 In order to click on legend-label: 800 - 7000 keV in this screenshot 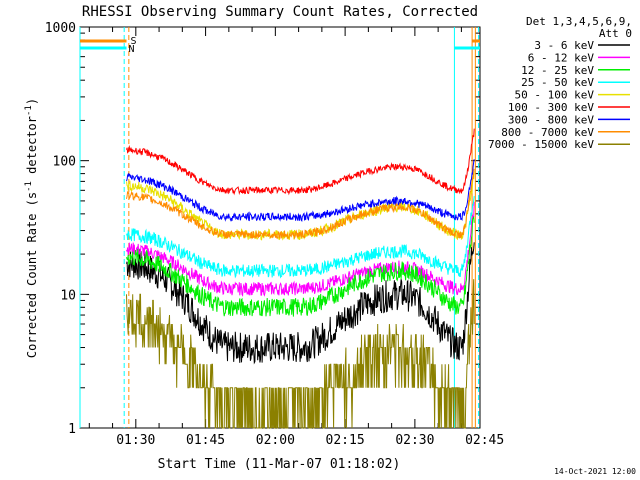, I will do `click(547, 132)`.